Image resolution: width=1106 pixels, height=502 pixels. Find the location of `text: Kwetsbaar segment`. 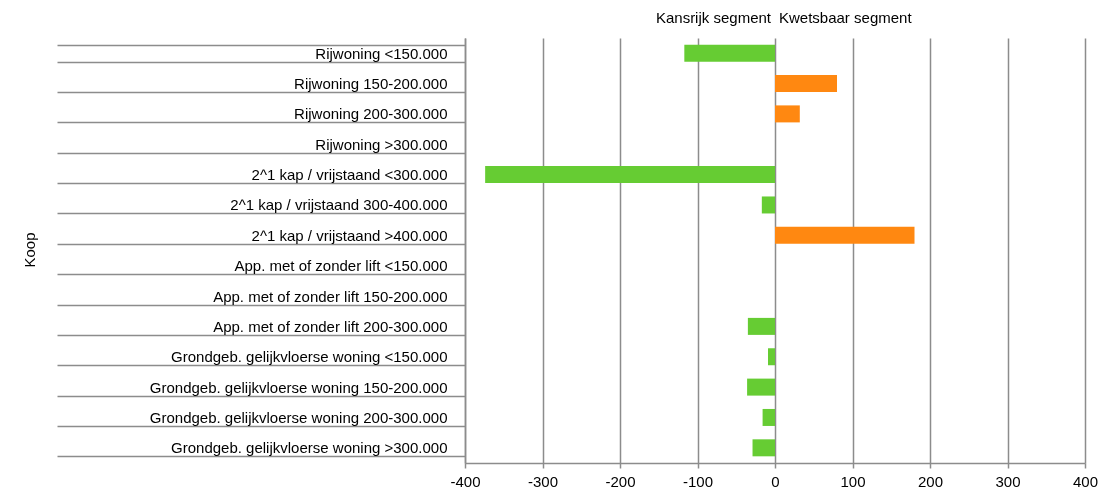

text: Kwetsbaar segment is located at coordinates (846, 17).